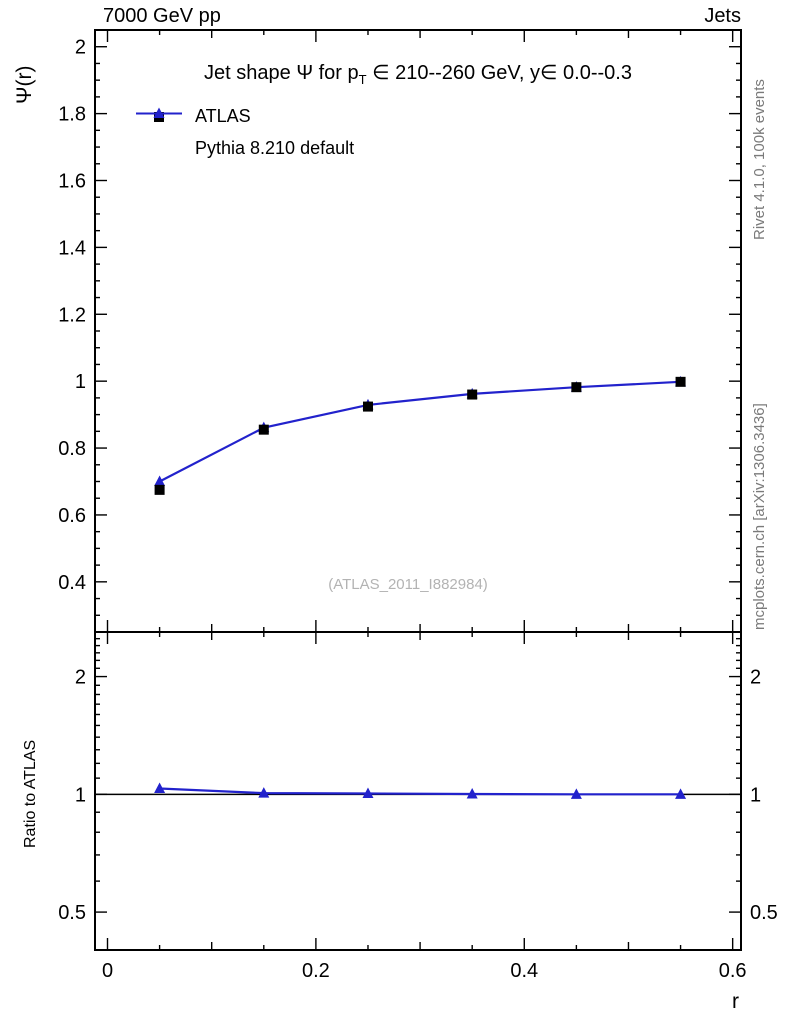 The height and width of the screenshot is (1024, 786). What do you see at coordinates (107, 971) in the screenshot?
I see `tick-label: 0` at bounding box center [107, 971].